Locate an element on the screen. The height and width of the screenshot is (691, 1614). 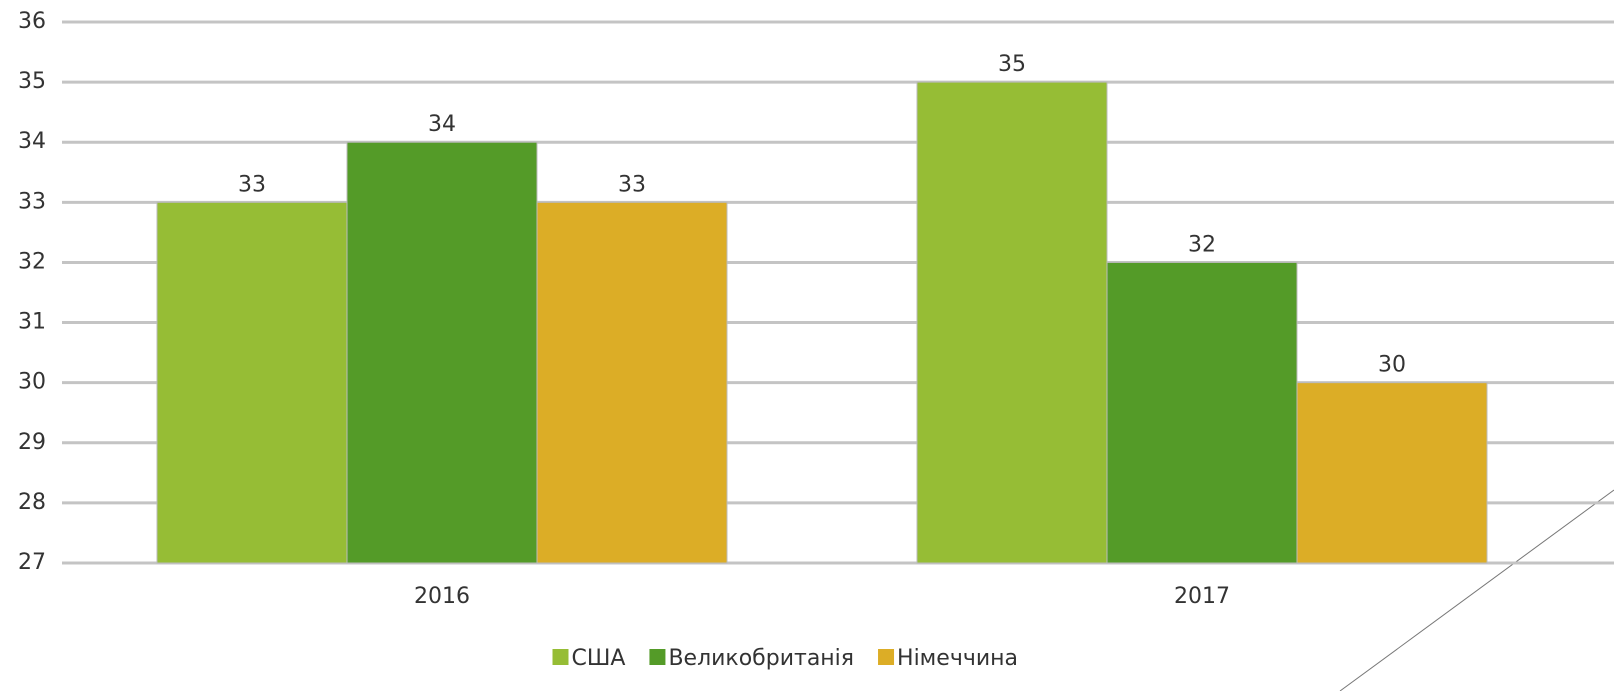
legend-label: Великобританія is located at coordinates (761, 658).